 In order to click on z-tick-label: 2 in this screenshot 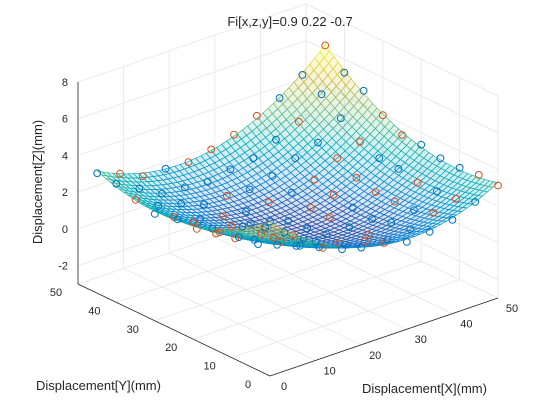, I will do `click(65, 193)`.